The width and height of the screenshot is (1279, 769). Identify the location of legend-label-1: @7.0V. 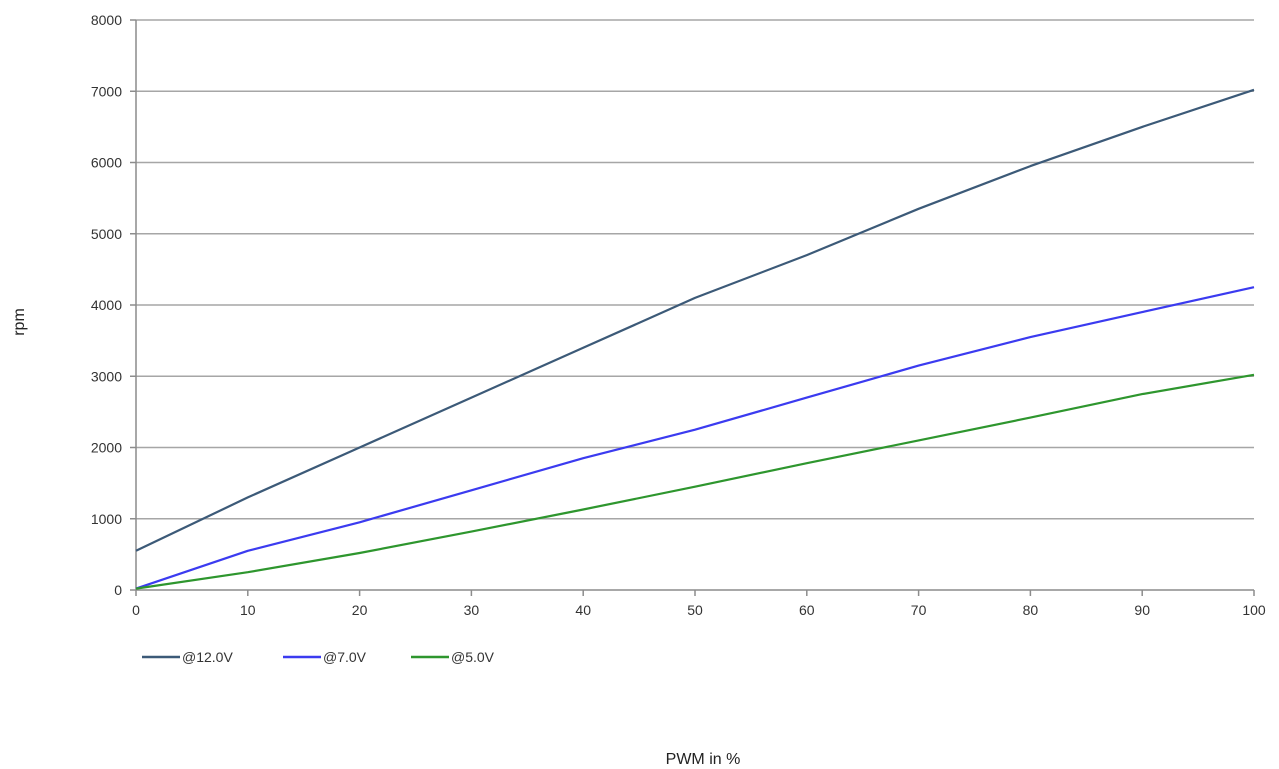
(345, 657).